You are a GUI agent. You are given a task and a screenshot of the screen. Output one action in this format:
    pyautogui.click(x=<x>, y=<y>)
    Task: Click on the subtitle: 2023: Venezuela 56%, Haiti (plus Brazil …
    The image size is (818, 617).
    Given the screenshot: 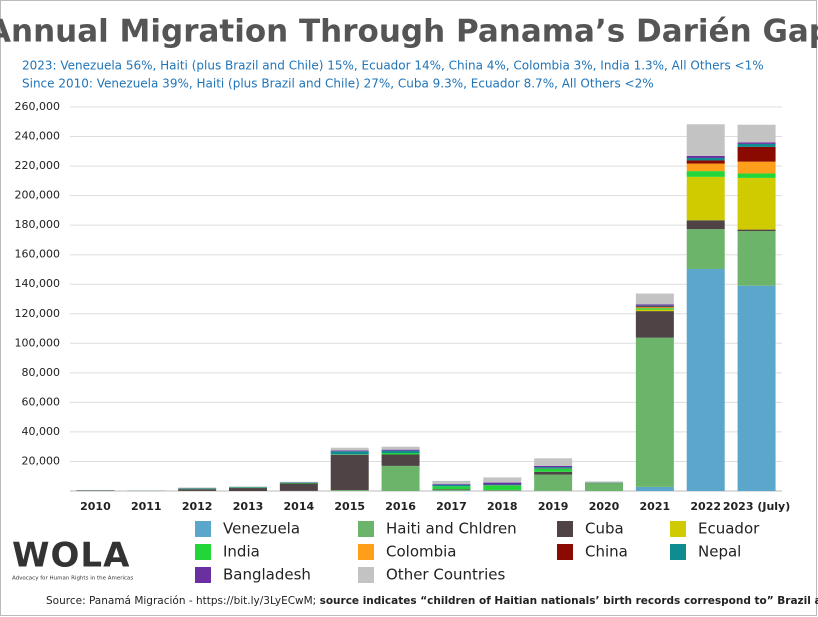 What is the action you would take?
    pyautogui.click(x=393, y=66)
    